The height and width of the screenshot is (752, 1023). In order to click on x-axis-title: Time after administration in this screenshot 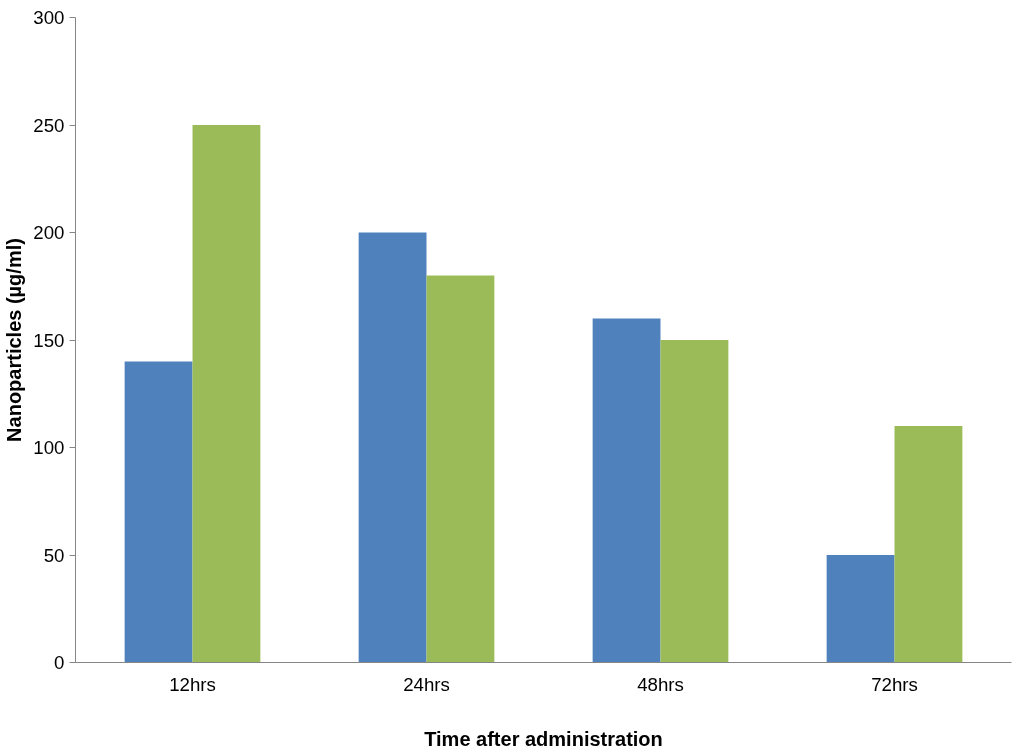, I will do `click(543, 738)`.